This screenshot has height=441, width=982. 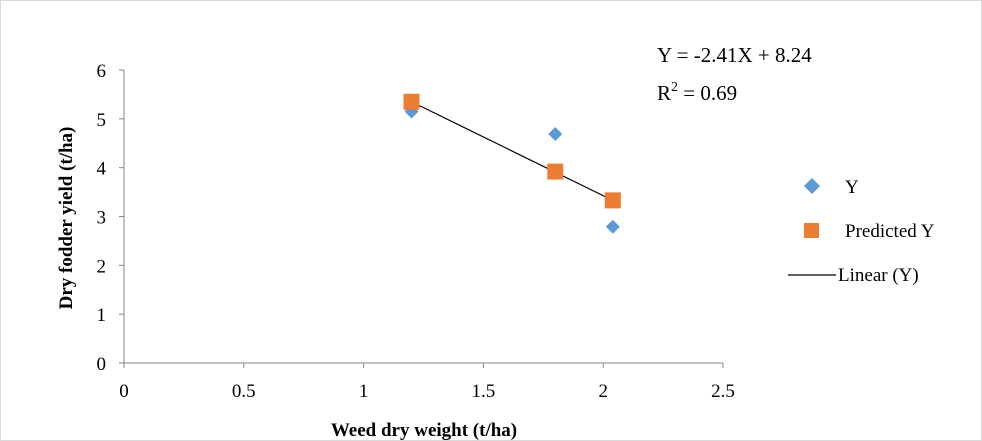 What do you see at coordinates (102, 266) in the screenshot?
I see `y-tick-label: 2` at bounding box center [102, 266].